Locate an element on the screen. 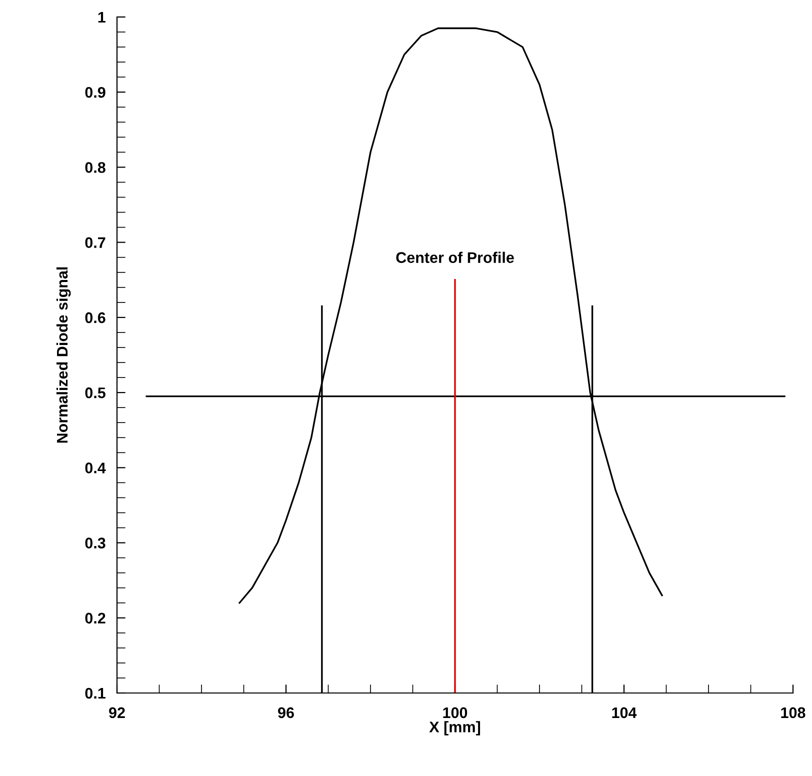 The image size is (812, 776). y-tick-label: 0.8 is located at coordinates (95, 167).